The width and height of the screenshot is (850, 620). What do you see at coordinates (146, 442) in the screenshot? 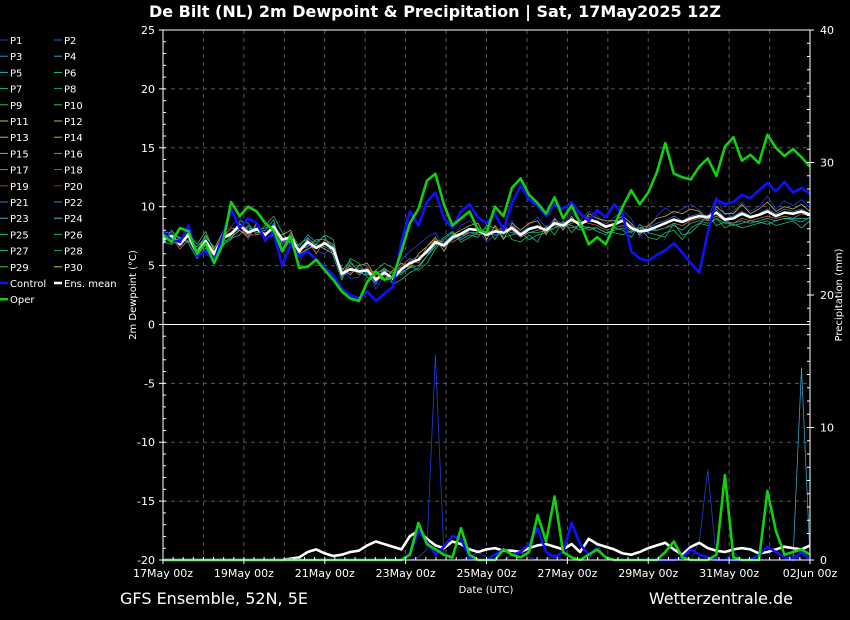
I see `y-left-tick-label: -10` at bounding box center [146, 442].